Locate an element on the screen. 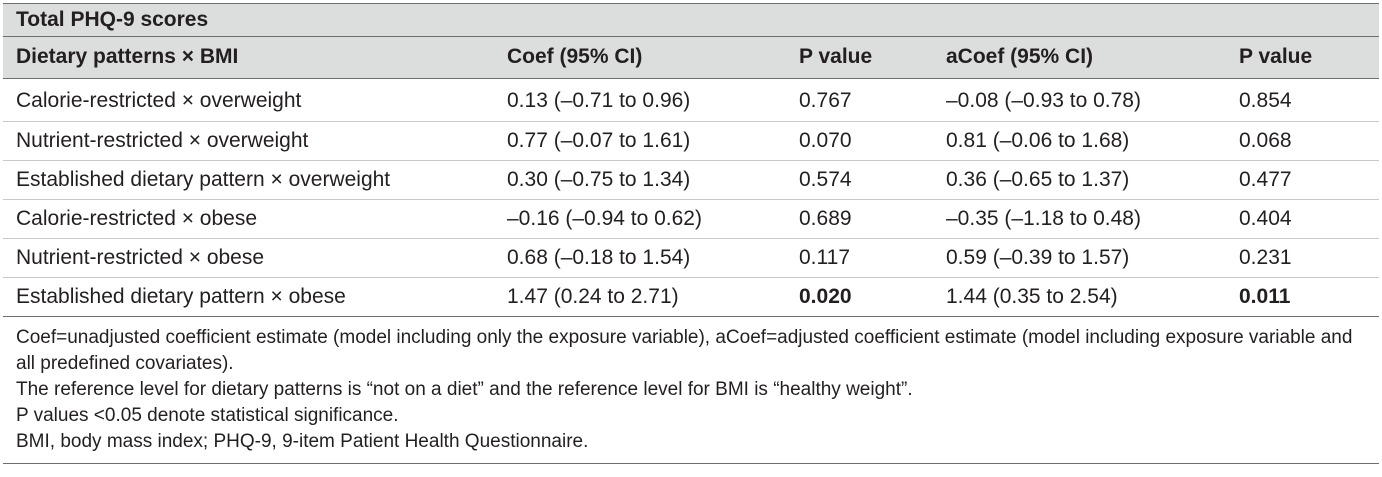 This screenshot has width=1382, height=477. adjusted-p-value-cell: 0.068 is located at coordinates (1302, 141).